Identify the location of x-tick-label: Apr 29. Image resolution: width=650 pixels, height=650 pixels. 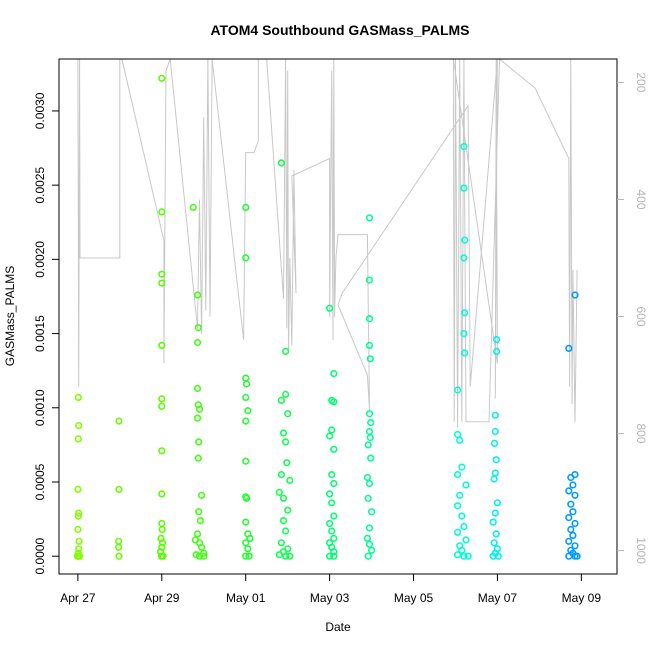
(162, 598).